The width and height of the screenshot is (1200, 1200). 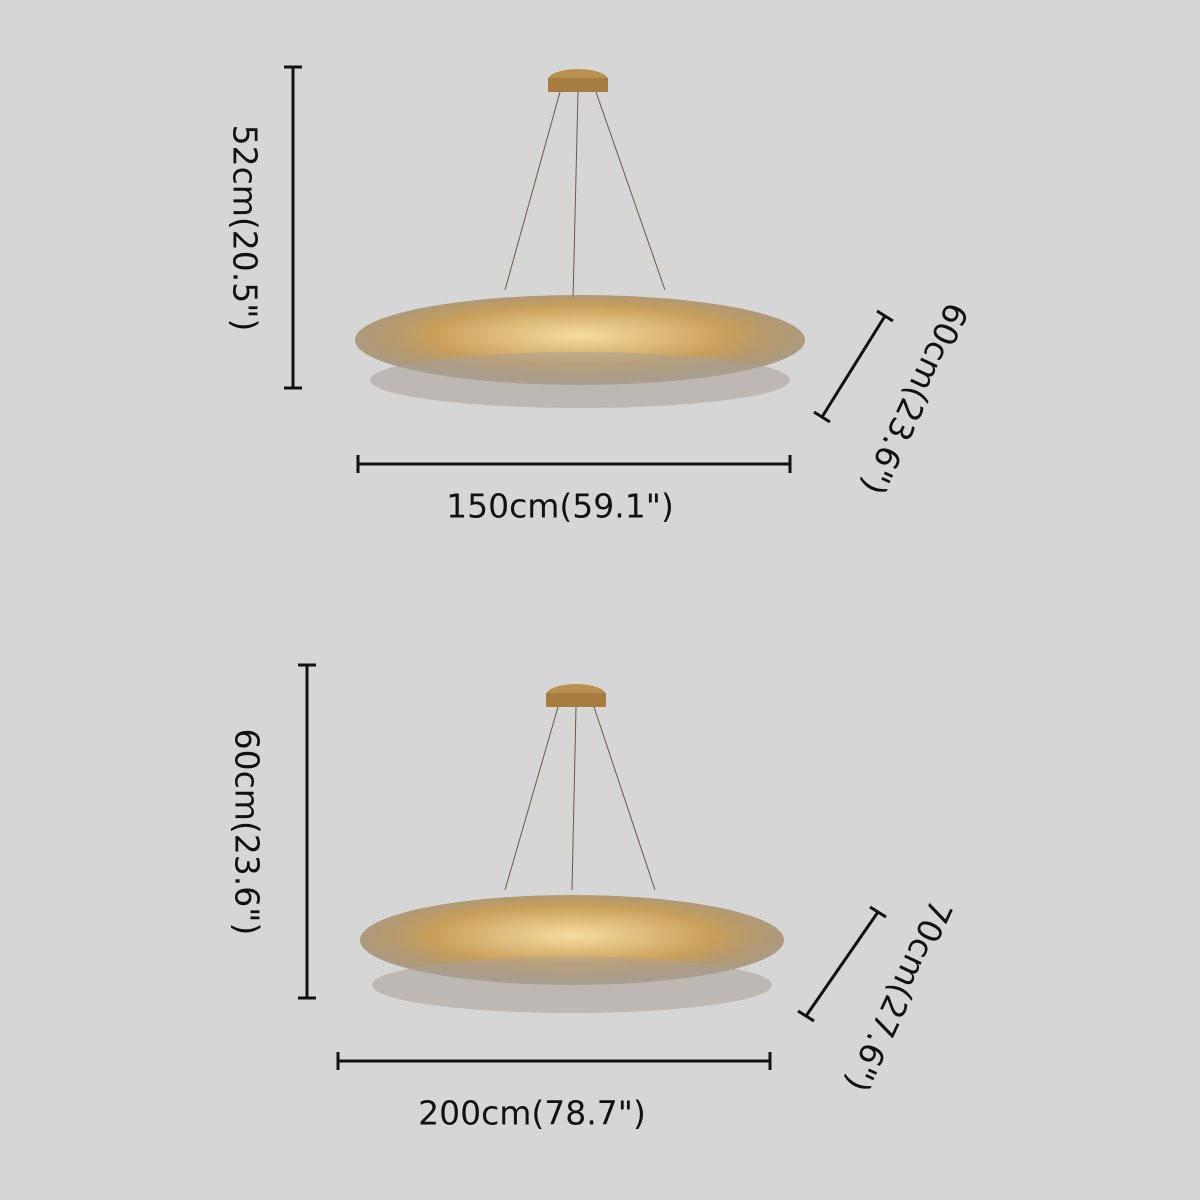 What do you see at coordinates (898, 996) in the screenshot?
I see `depth-label: 70cm(27.6")` at bounding box center [898, 996].